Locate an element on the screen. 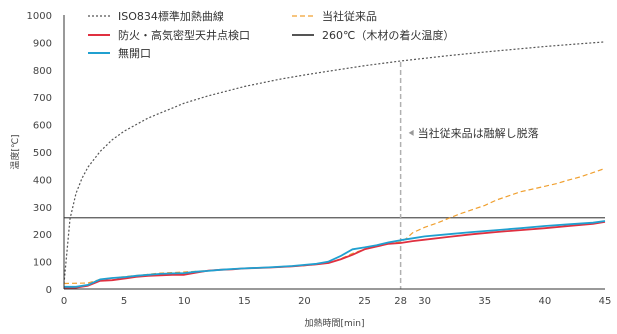 The width and height of the screenshot is (617, 334). y-tick-label: 400 is located at coordinates (42, 180).